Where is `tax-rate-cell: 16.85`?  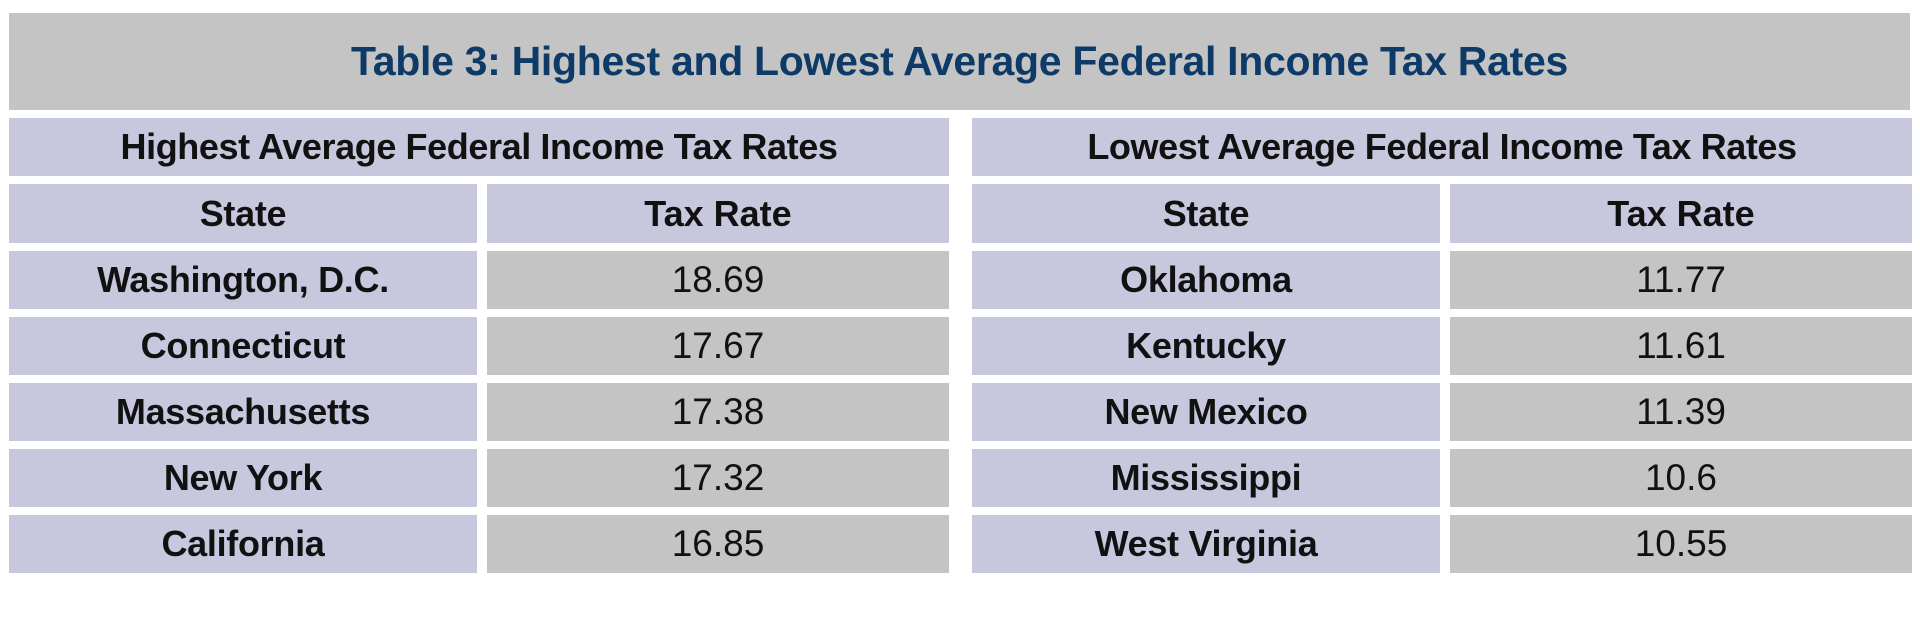
tax-rate-cell: 16.85 is located at coordinates (718, 544).